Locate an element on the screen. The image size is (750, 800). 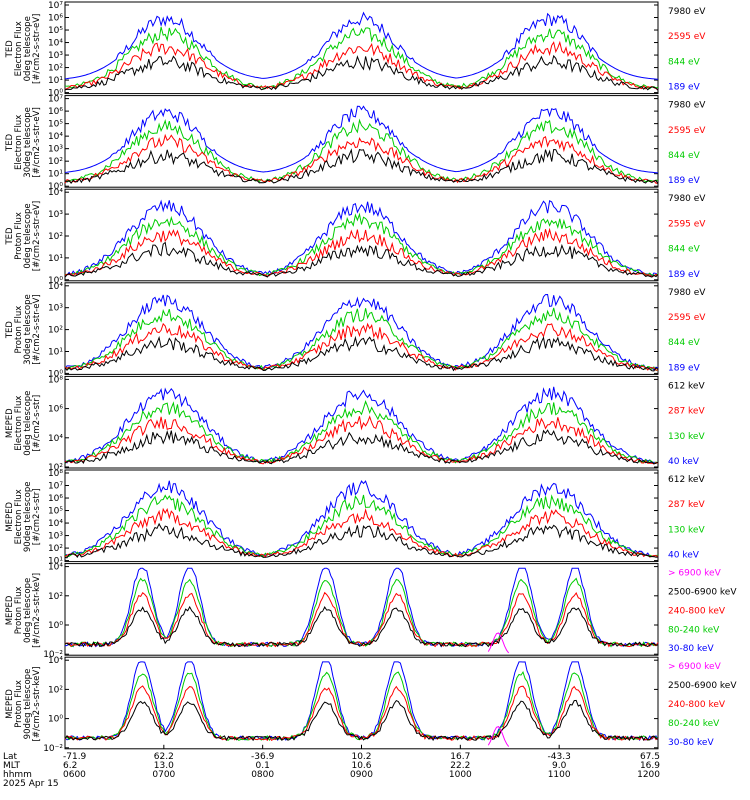
y-tick-label: 10² is located at coordinates (55, 468).